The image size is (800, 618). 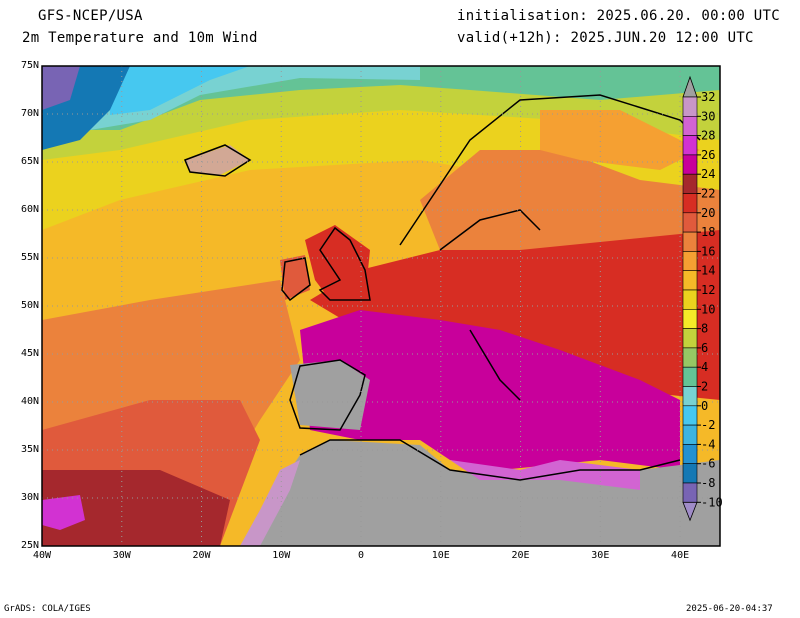 What do you see at coordinates (29, 257) in the screenshot?
I see `lat-label: 55N` at bounding box center [29, 257].